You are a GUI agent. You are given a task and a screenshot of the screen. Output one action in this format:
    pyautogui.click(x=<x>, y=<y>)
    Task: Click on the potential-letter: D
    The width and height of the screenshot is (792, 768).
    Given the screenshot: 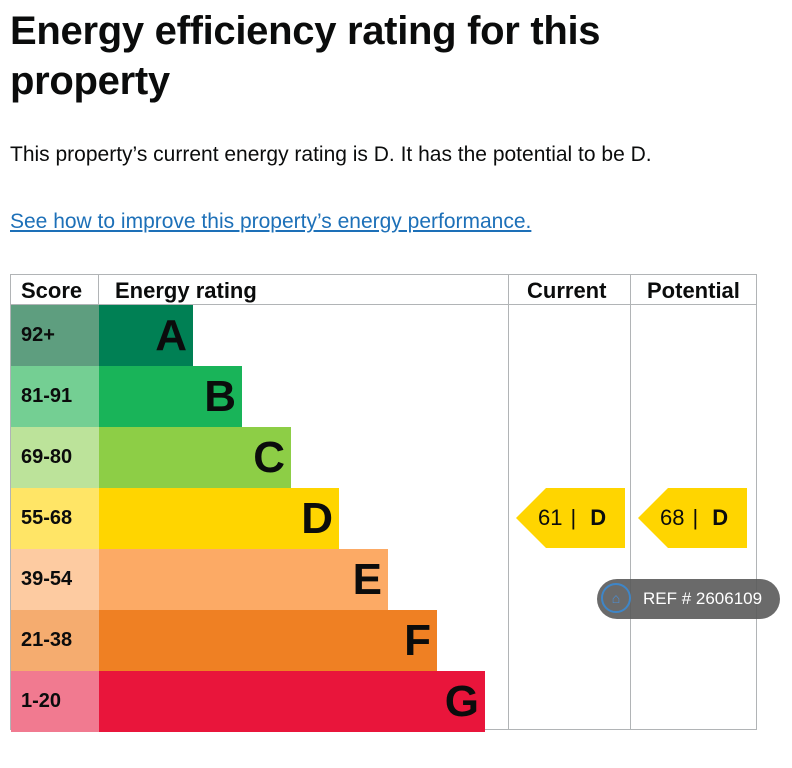 What is the action you would take?
    pyautogui.click(x=720, y=517)
    